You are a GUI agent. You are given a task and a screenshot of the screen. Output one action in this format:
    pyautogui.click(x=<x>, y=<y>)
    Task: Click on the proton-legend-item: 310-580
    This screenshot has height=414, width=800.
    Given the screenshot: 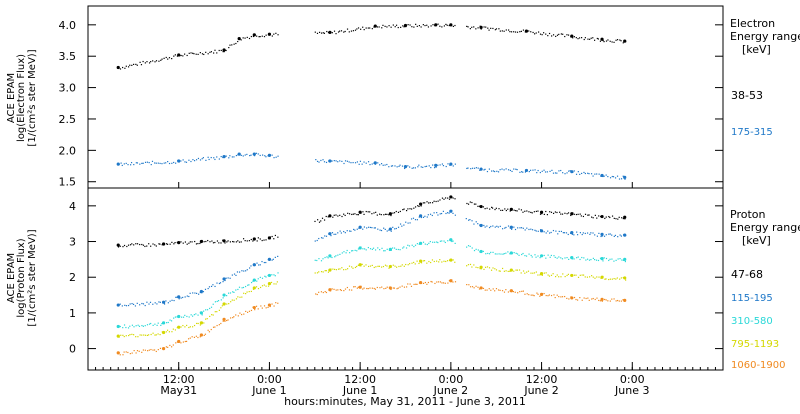 What is the action you would take?
    pyautogui.click(x=752, y=321)
    